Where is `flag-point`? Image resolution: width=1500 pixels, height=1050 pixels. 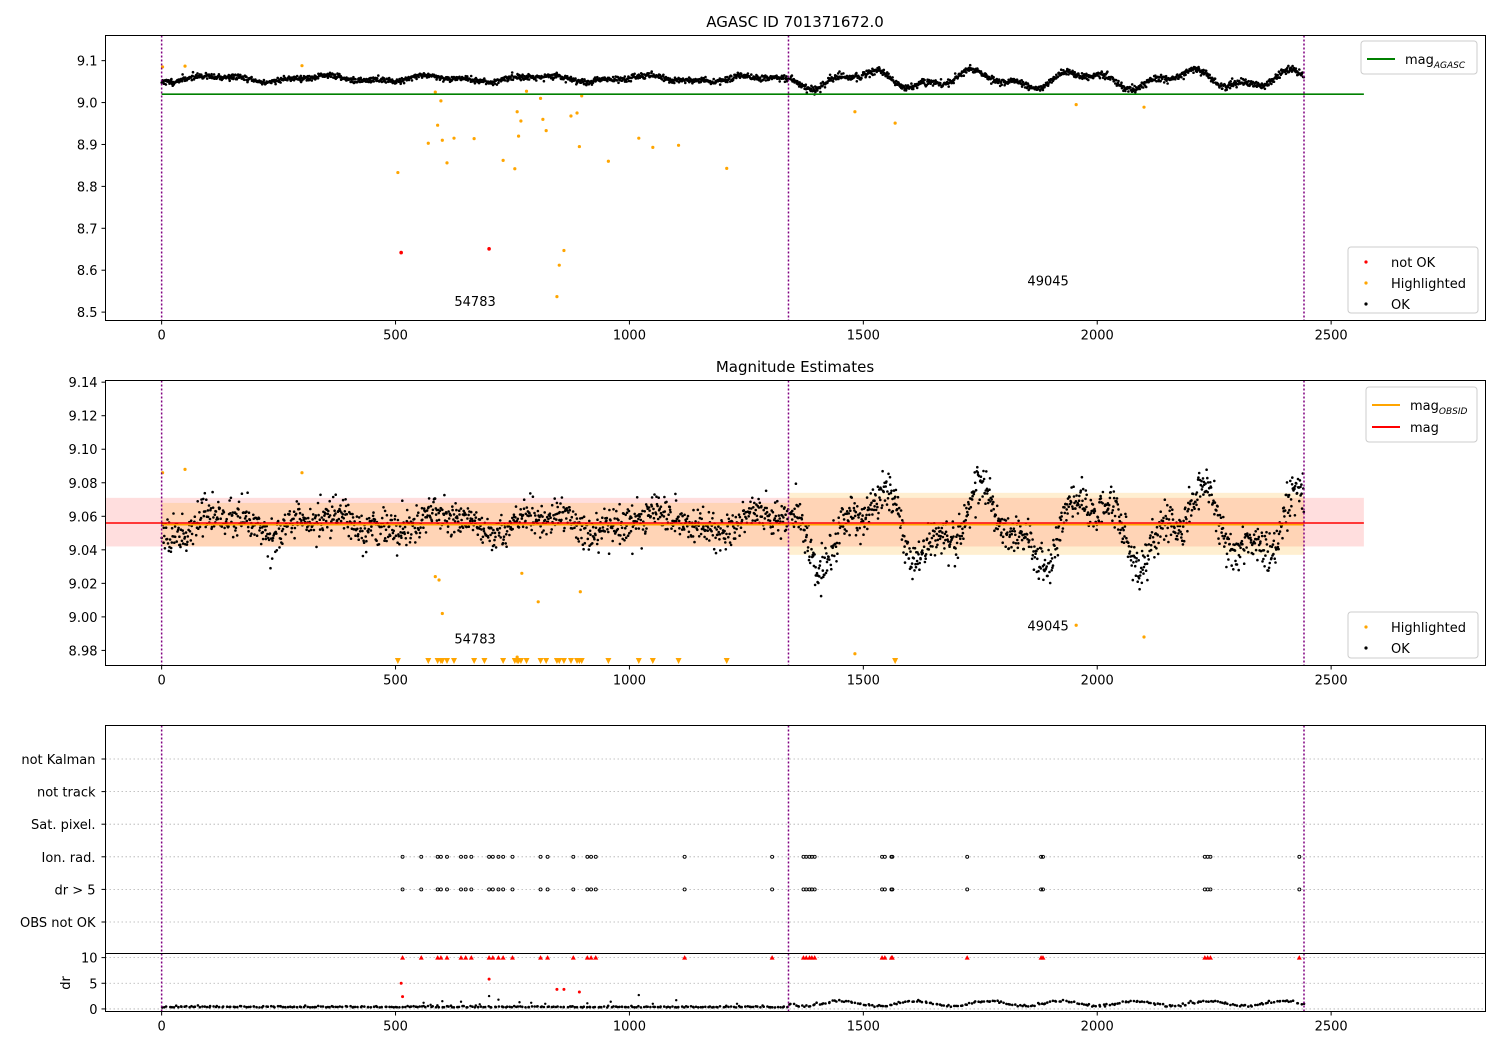
flag-point is located at coordinates (1299, 889).